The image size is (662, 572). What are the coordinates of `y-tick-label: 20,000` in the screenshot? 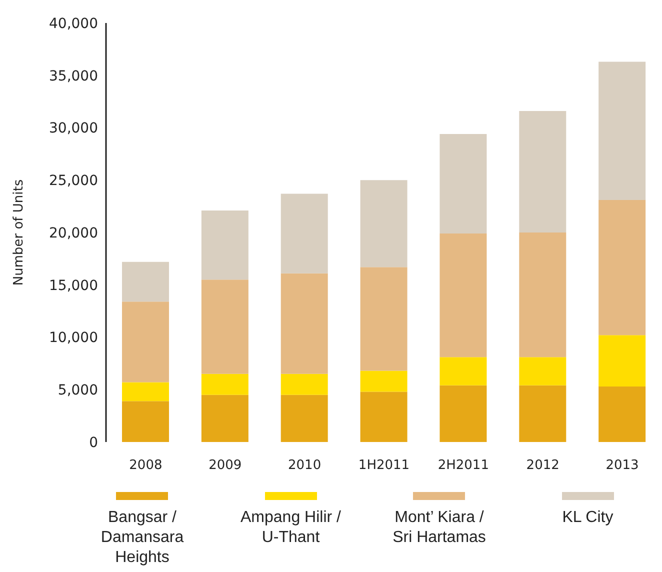 It's located at (73, 233).